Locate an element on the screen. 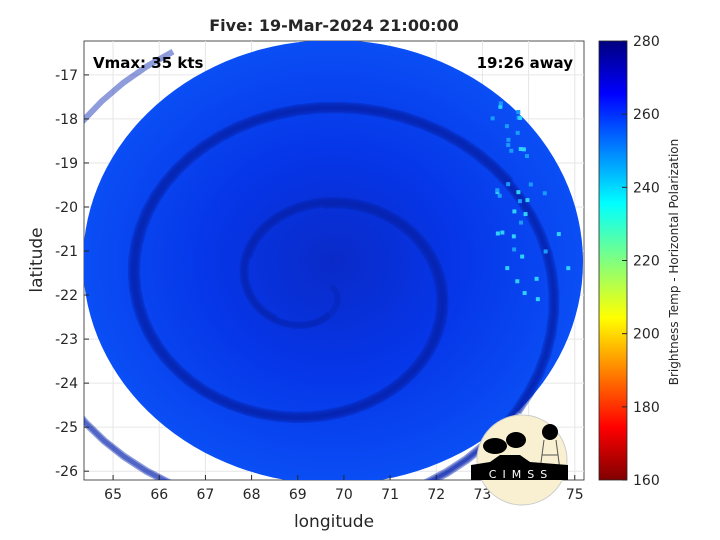  y-axis-label: latitude is located at coordinates (37, 259).